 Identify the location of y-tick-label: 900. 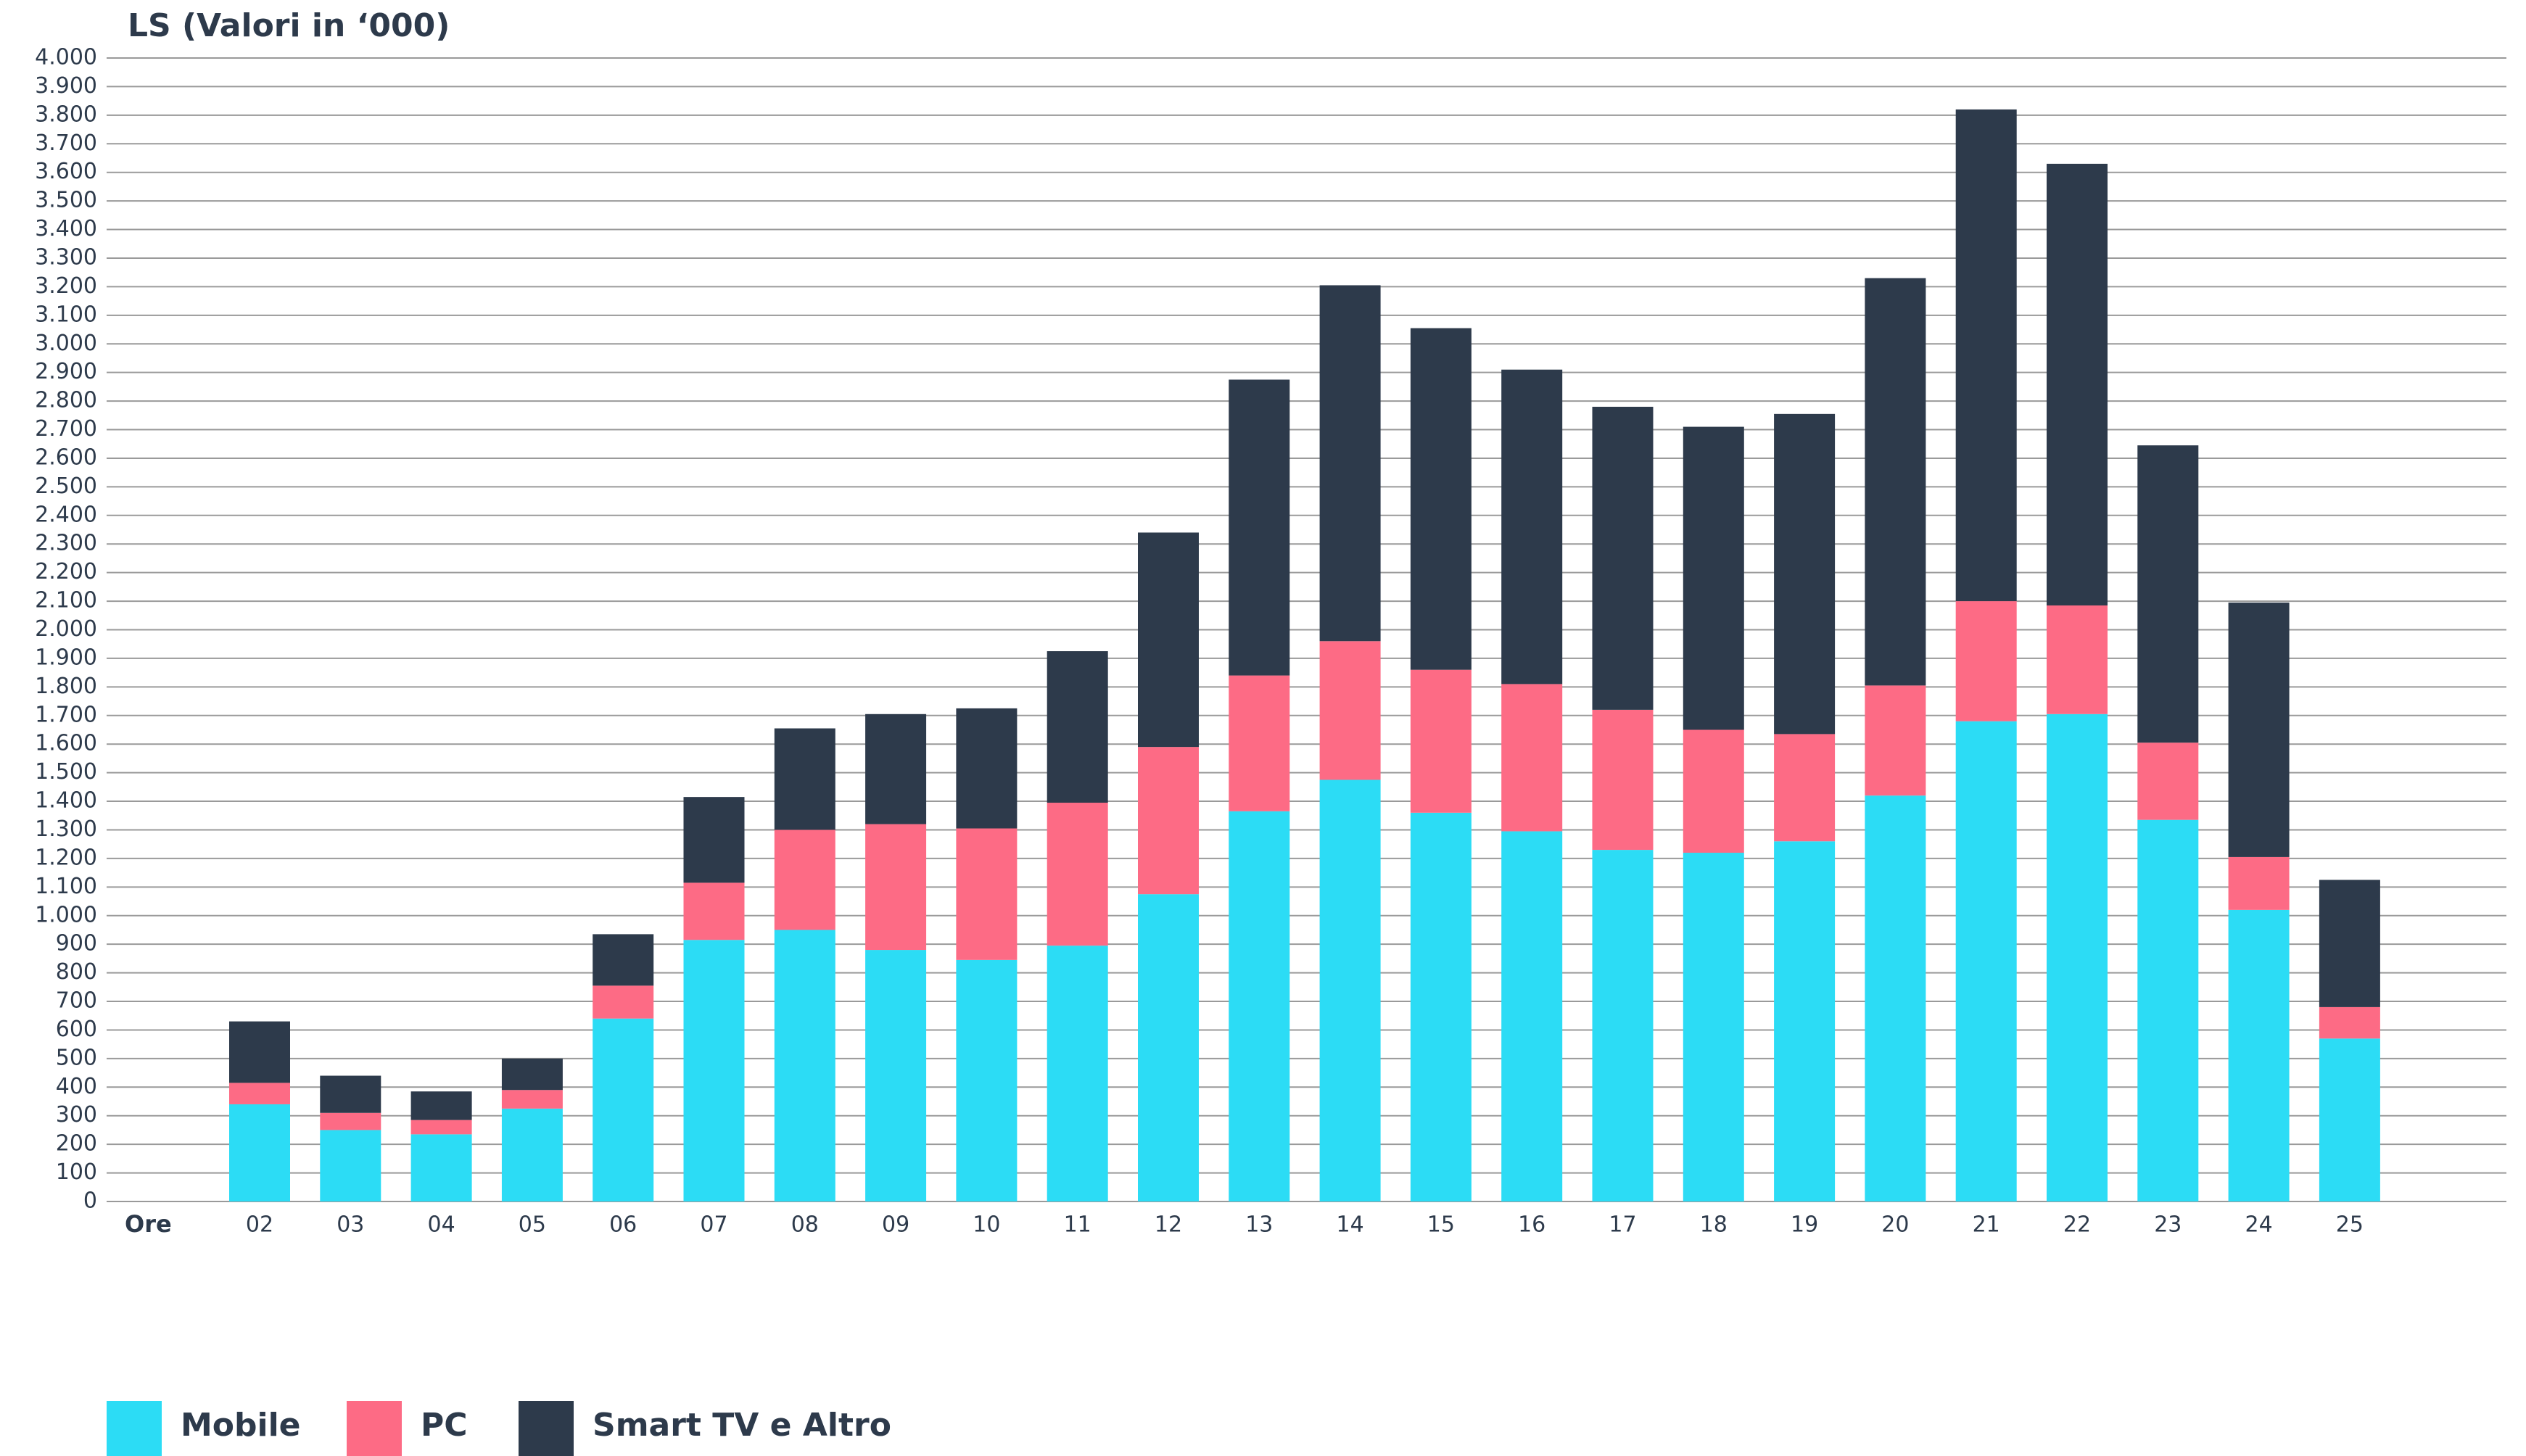
(77, 943).